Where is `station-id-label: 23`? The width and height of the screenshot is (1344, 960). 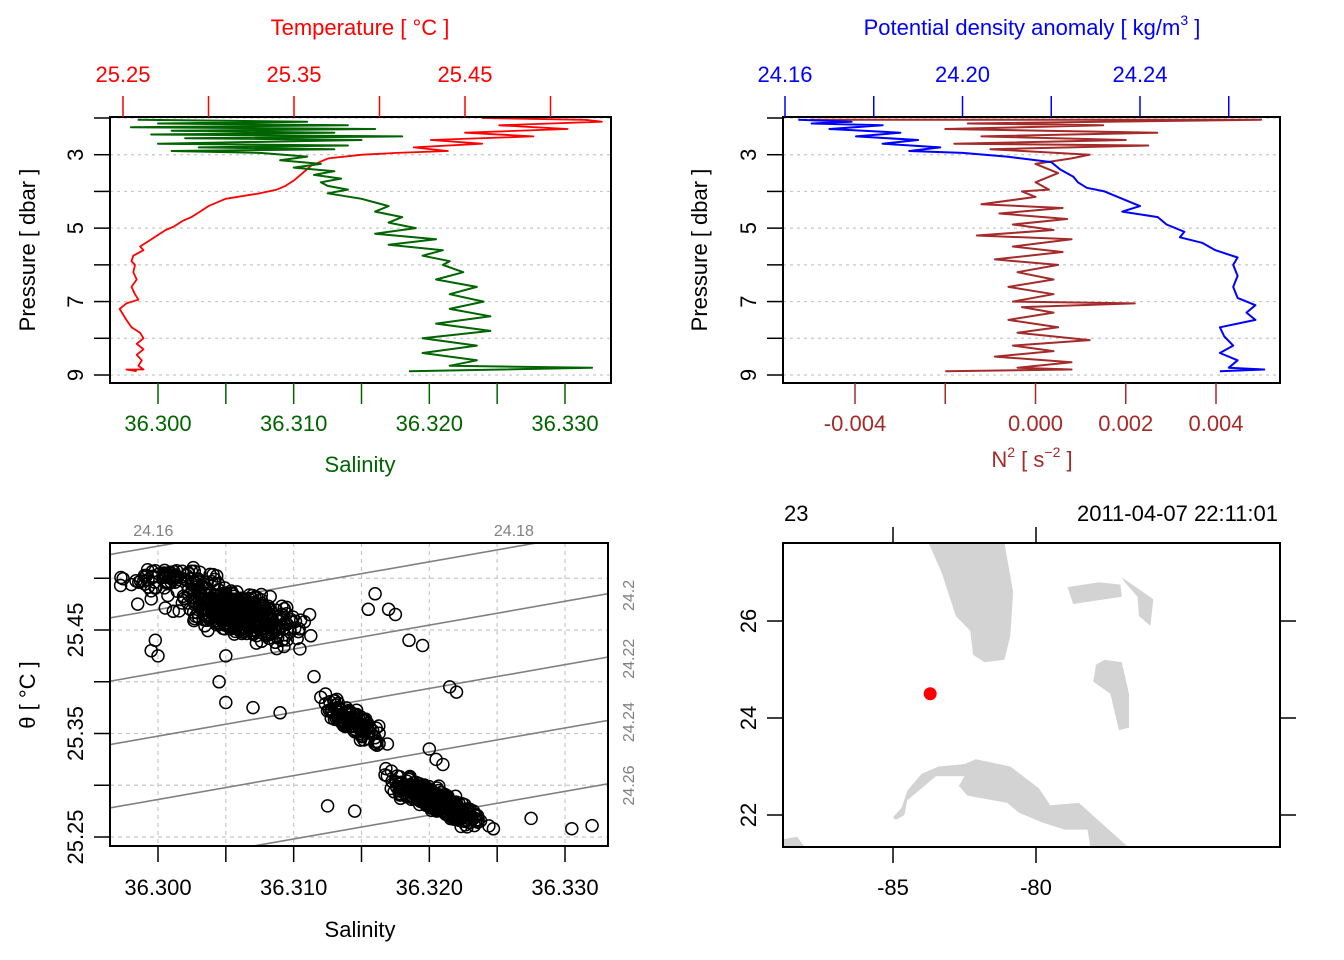
station-id-label: 23 is located at coordinates (796, 513).